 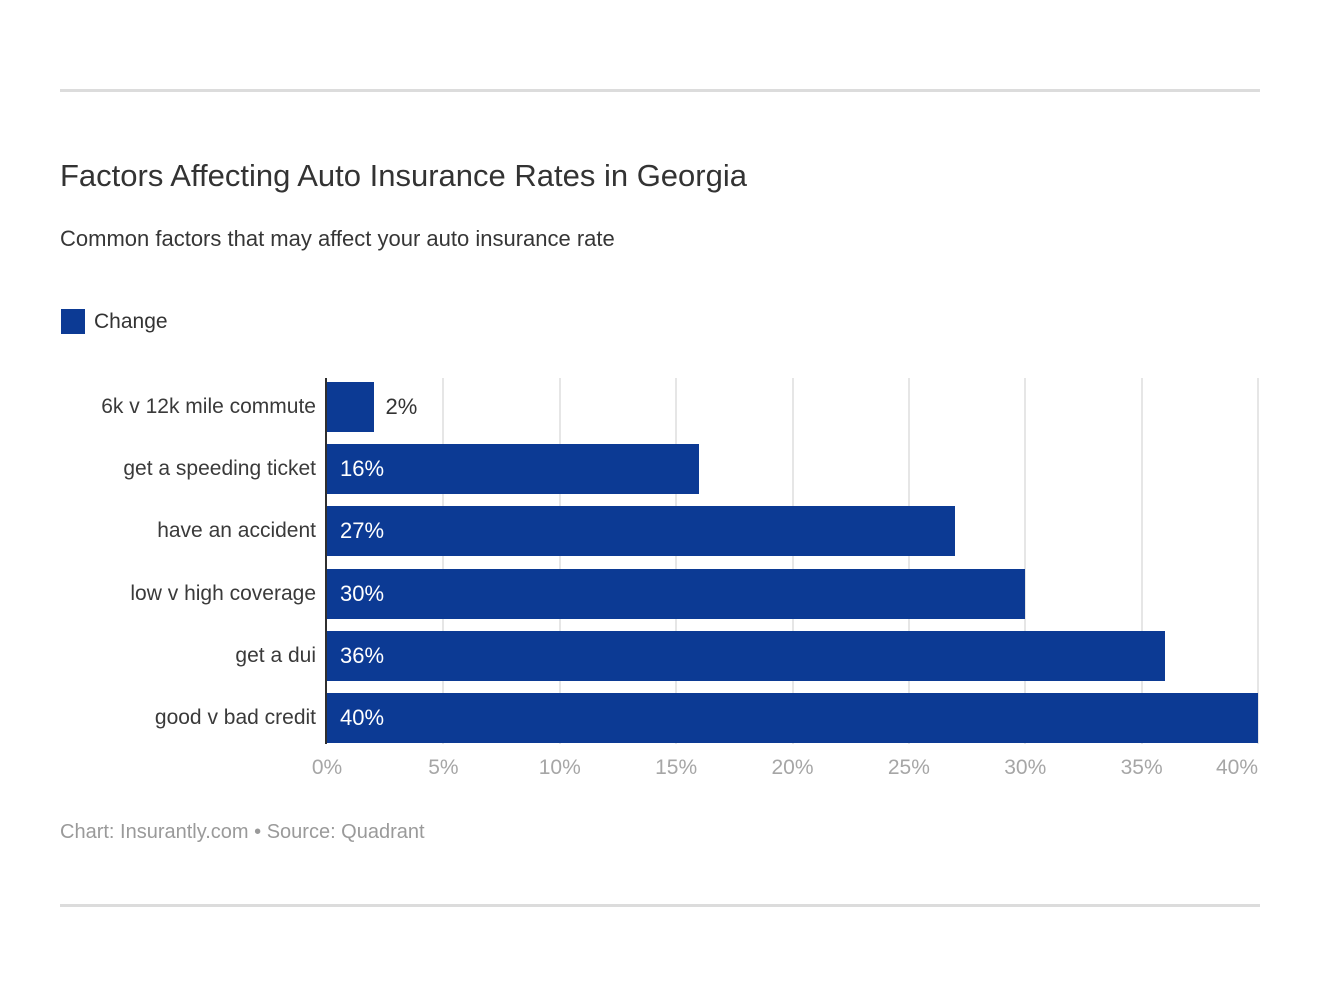 I want to click on x-tick-label: 20%, so click(x=792, y=767).